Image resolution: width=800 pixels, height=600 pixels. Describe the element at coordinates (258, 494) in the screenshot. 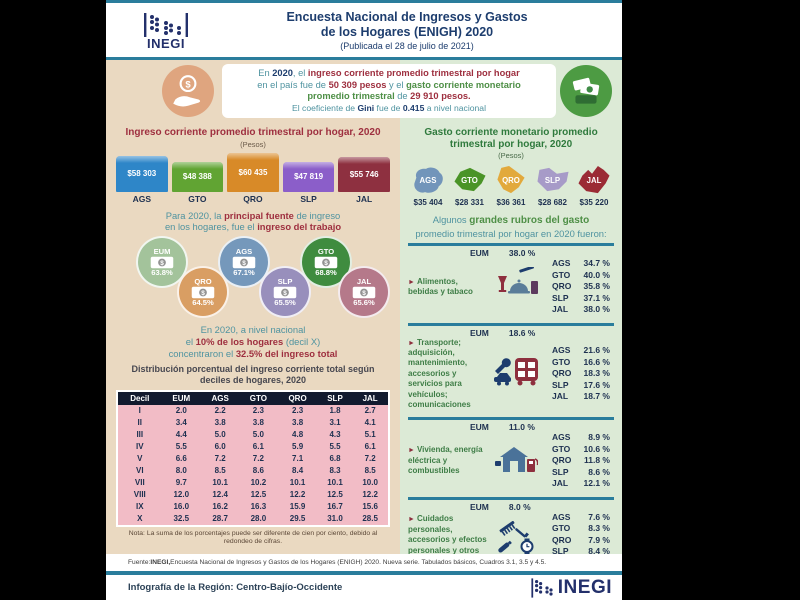

I see `table-cell: 12.5` at that location.